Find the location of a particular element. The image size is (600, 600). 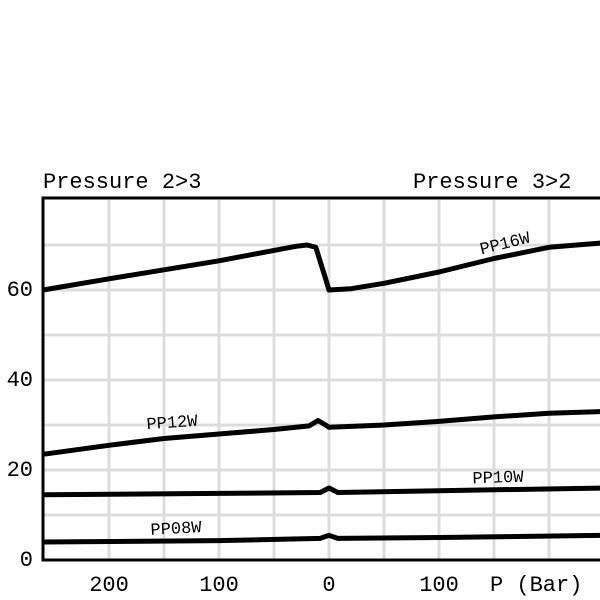

y-tick-label: 0 is located at coordinates (26, 560).